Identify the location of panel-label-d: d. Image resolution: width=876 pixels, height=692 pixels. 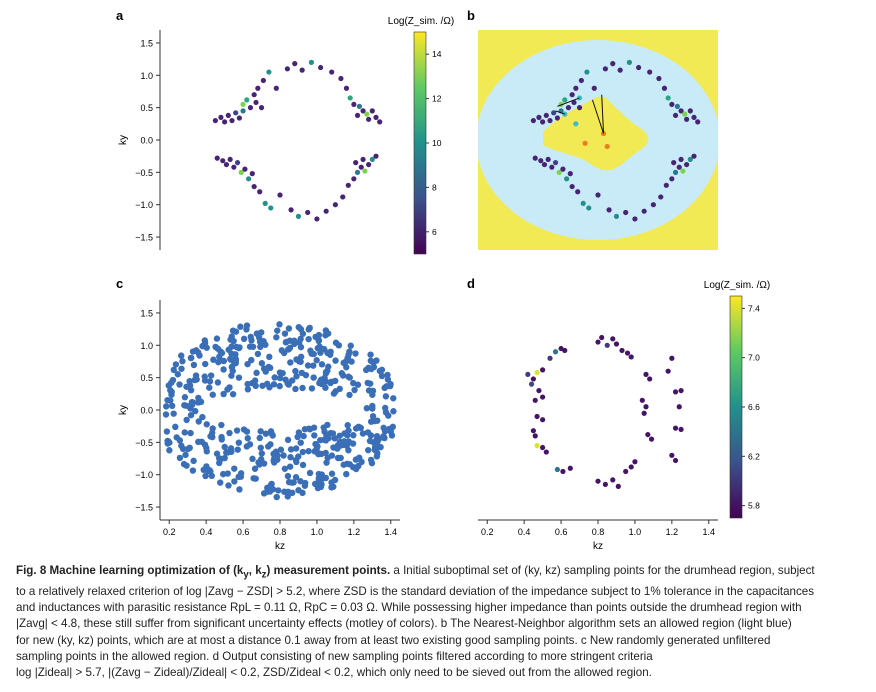
(471, 283).